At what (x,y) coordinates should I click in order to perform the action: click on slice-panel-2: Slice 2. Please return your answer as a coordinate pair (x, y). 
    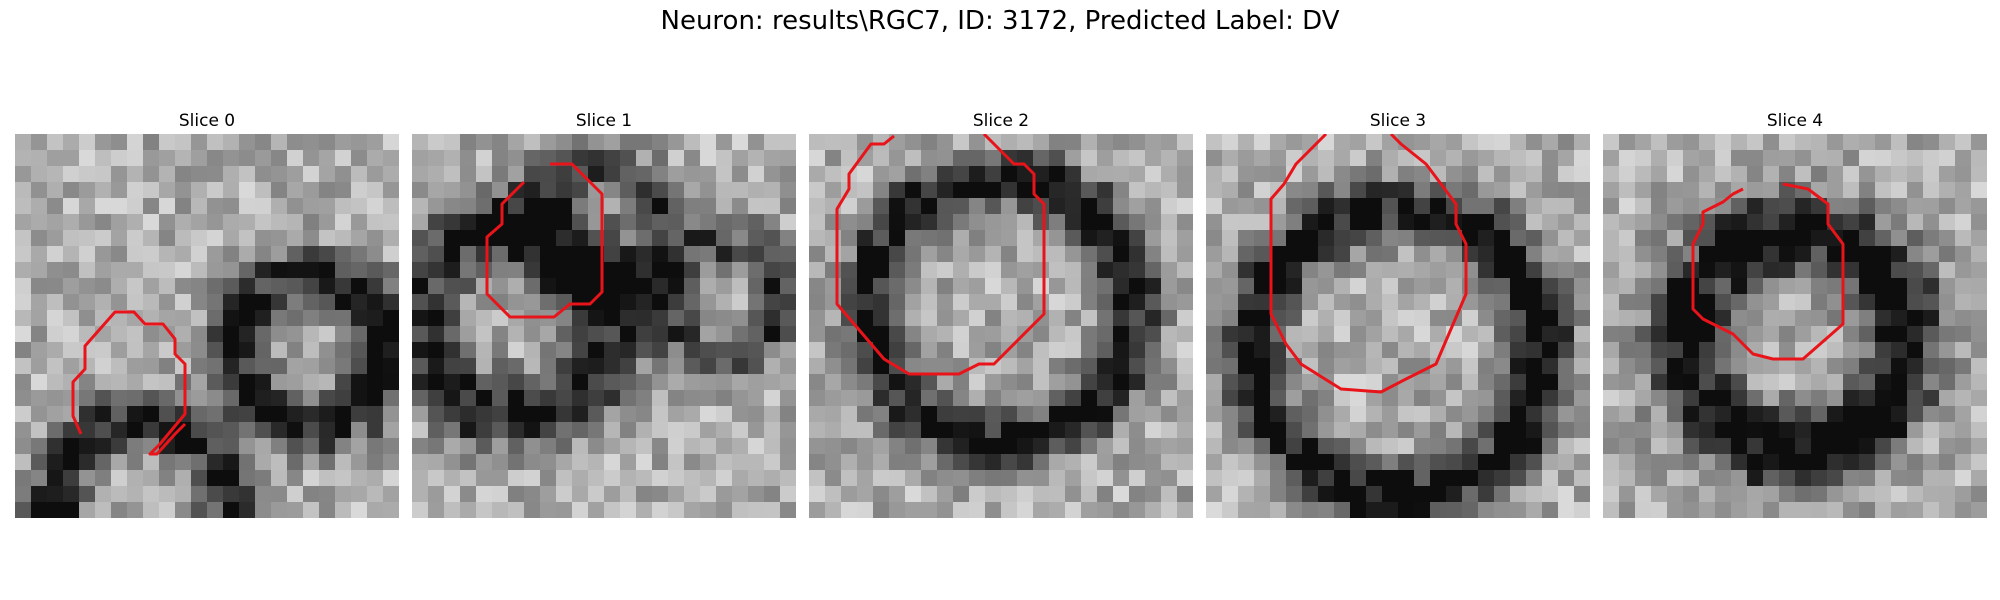
    Looking at the image, I should click on (1001, 313).